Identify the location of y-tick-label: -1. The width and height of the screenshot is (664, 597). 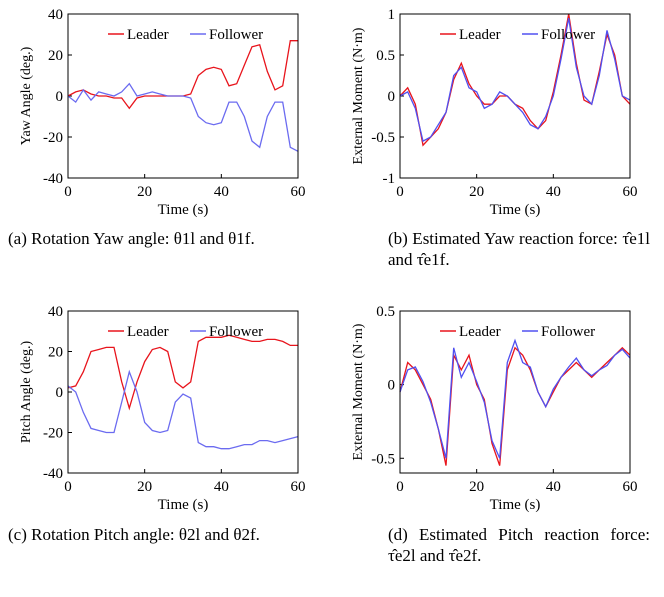
(389, 179).